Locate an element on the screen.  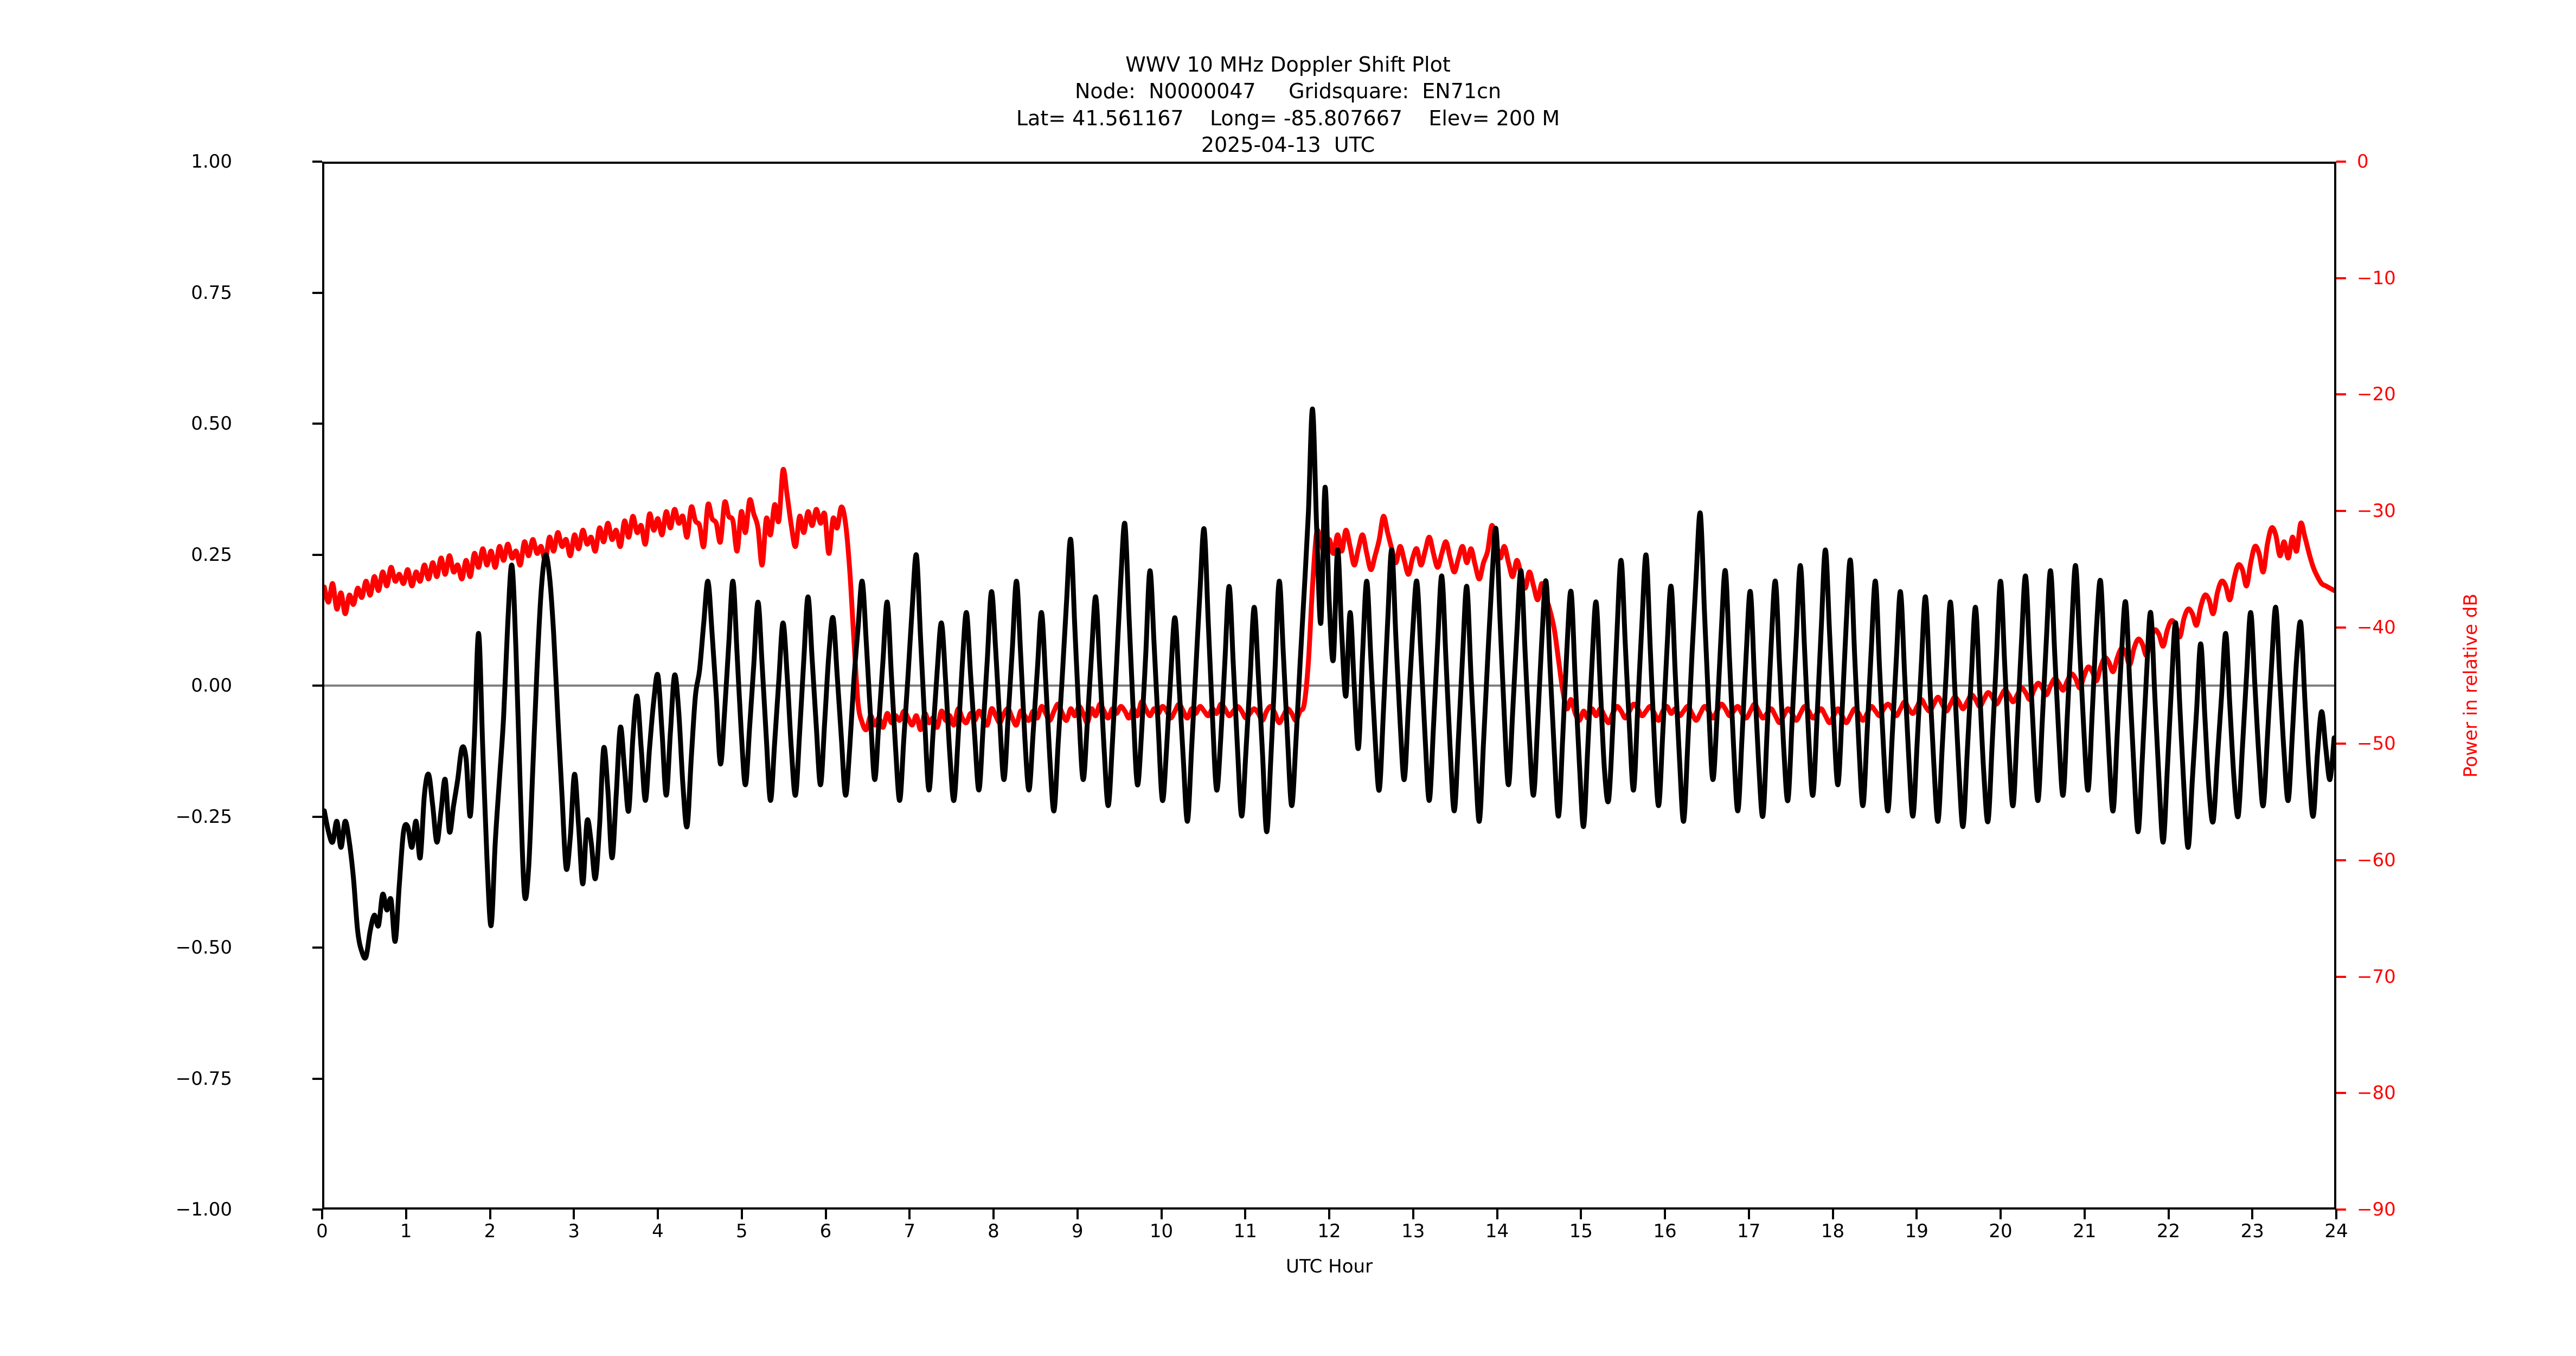
y-tick-label-right: −80 is located at coordinates (2376, 1093).